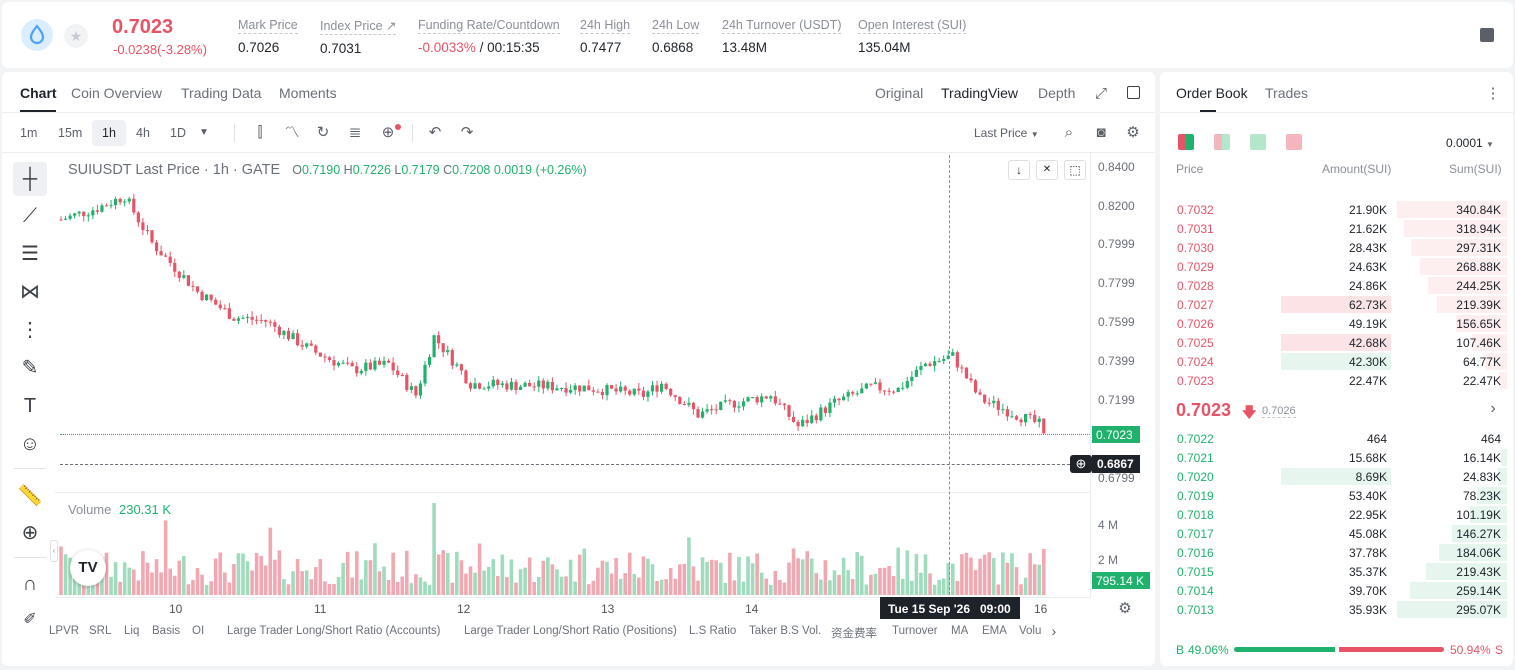 Image resolution: width=1515 pixels, height=670 pixels. I want to click on ask-row: 0.7025 42.68K 107.46K, so click(1337, 342).